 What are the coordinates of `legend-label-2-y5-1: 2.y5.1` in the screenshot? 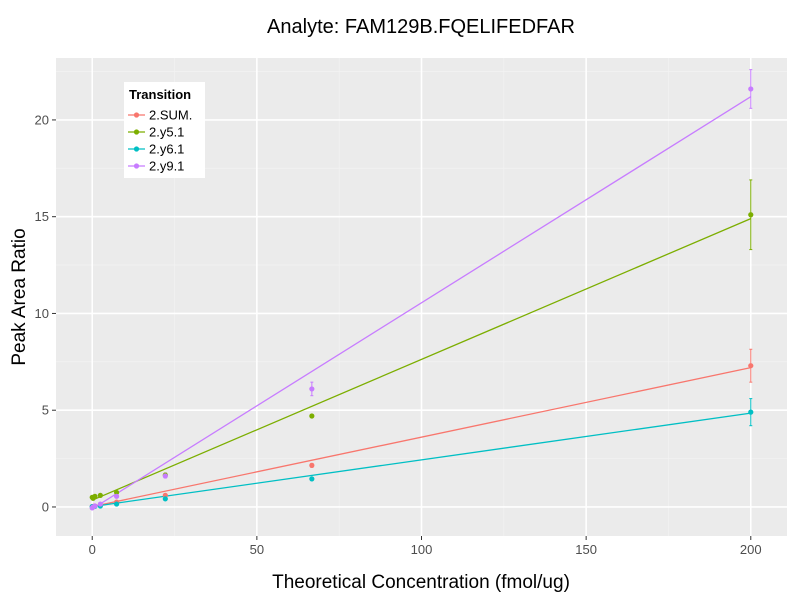 It's located at (166, 132).